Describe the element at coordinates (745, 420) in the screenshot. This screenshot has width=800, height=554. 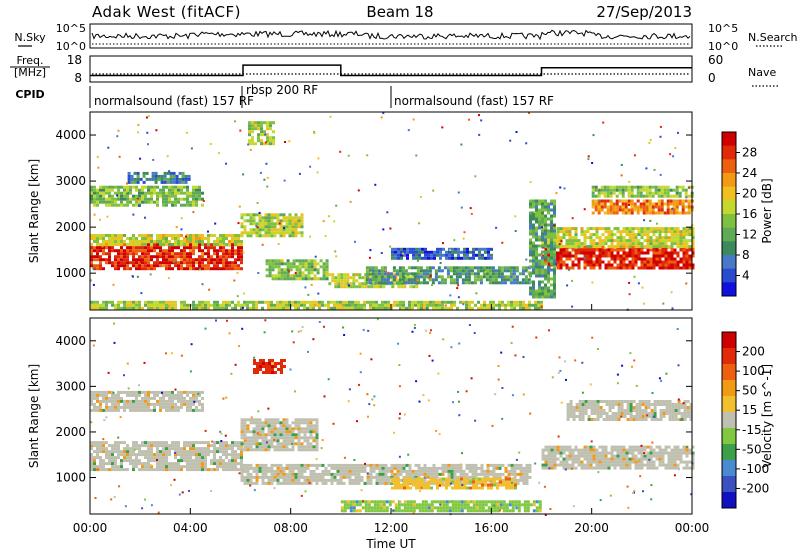
I see `velocity-colorbar: -200 -100 -50 -15 15 50 100 200` at that location.